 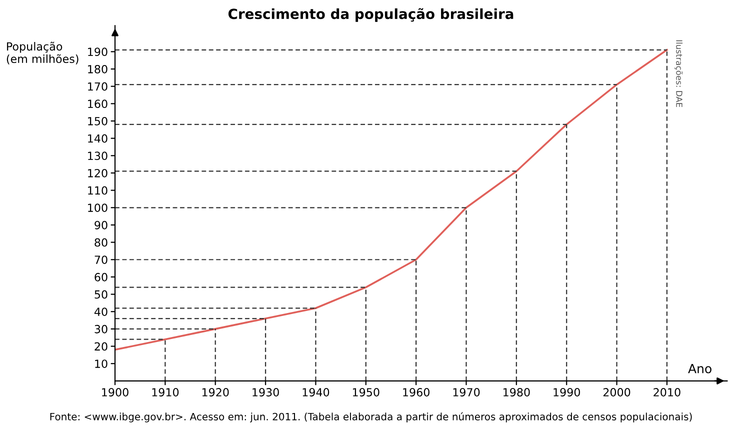 I want to click on y-tick-label: 90, so click(x=101, y=225).